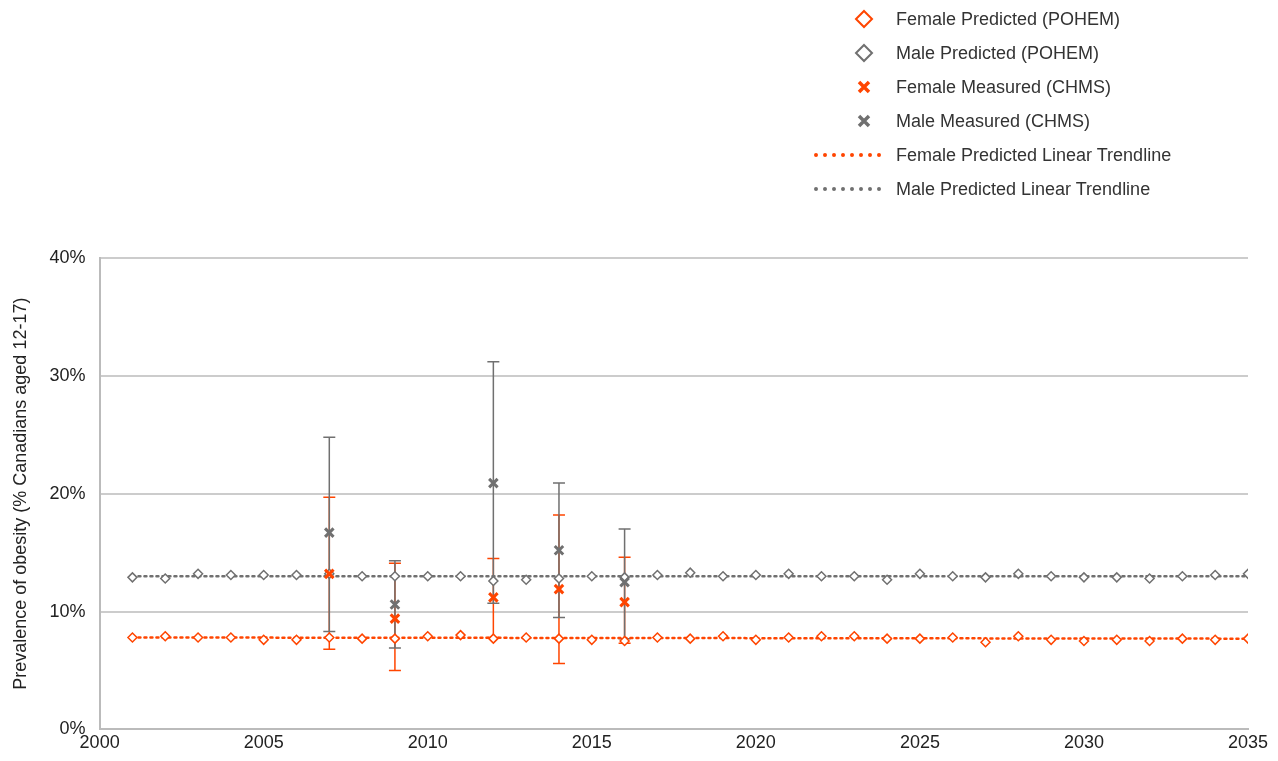  What do you see at coordinates (263, 742) in the screenshot?
I see `x-tick-label: 2005` at bounding box center [263, 742].